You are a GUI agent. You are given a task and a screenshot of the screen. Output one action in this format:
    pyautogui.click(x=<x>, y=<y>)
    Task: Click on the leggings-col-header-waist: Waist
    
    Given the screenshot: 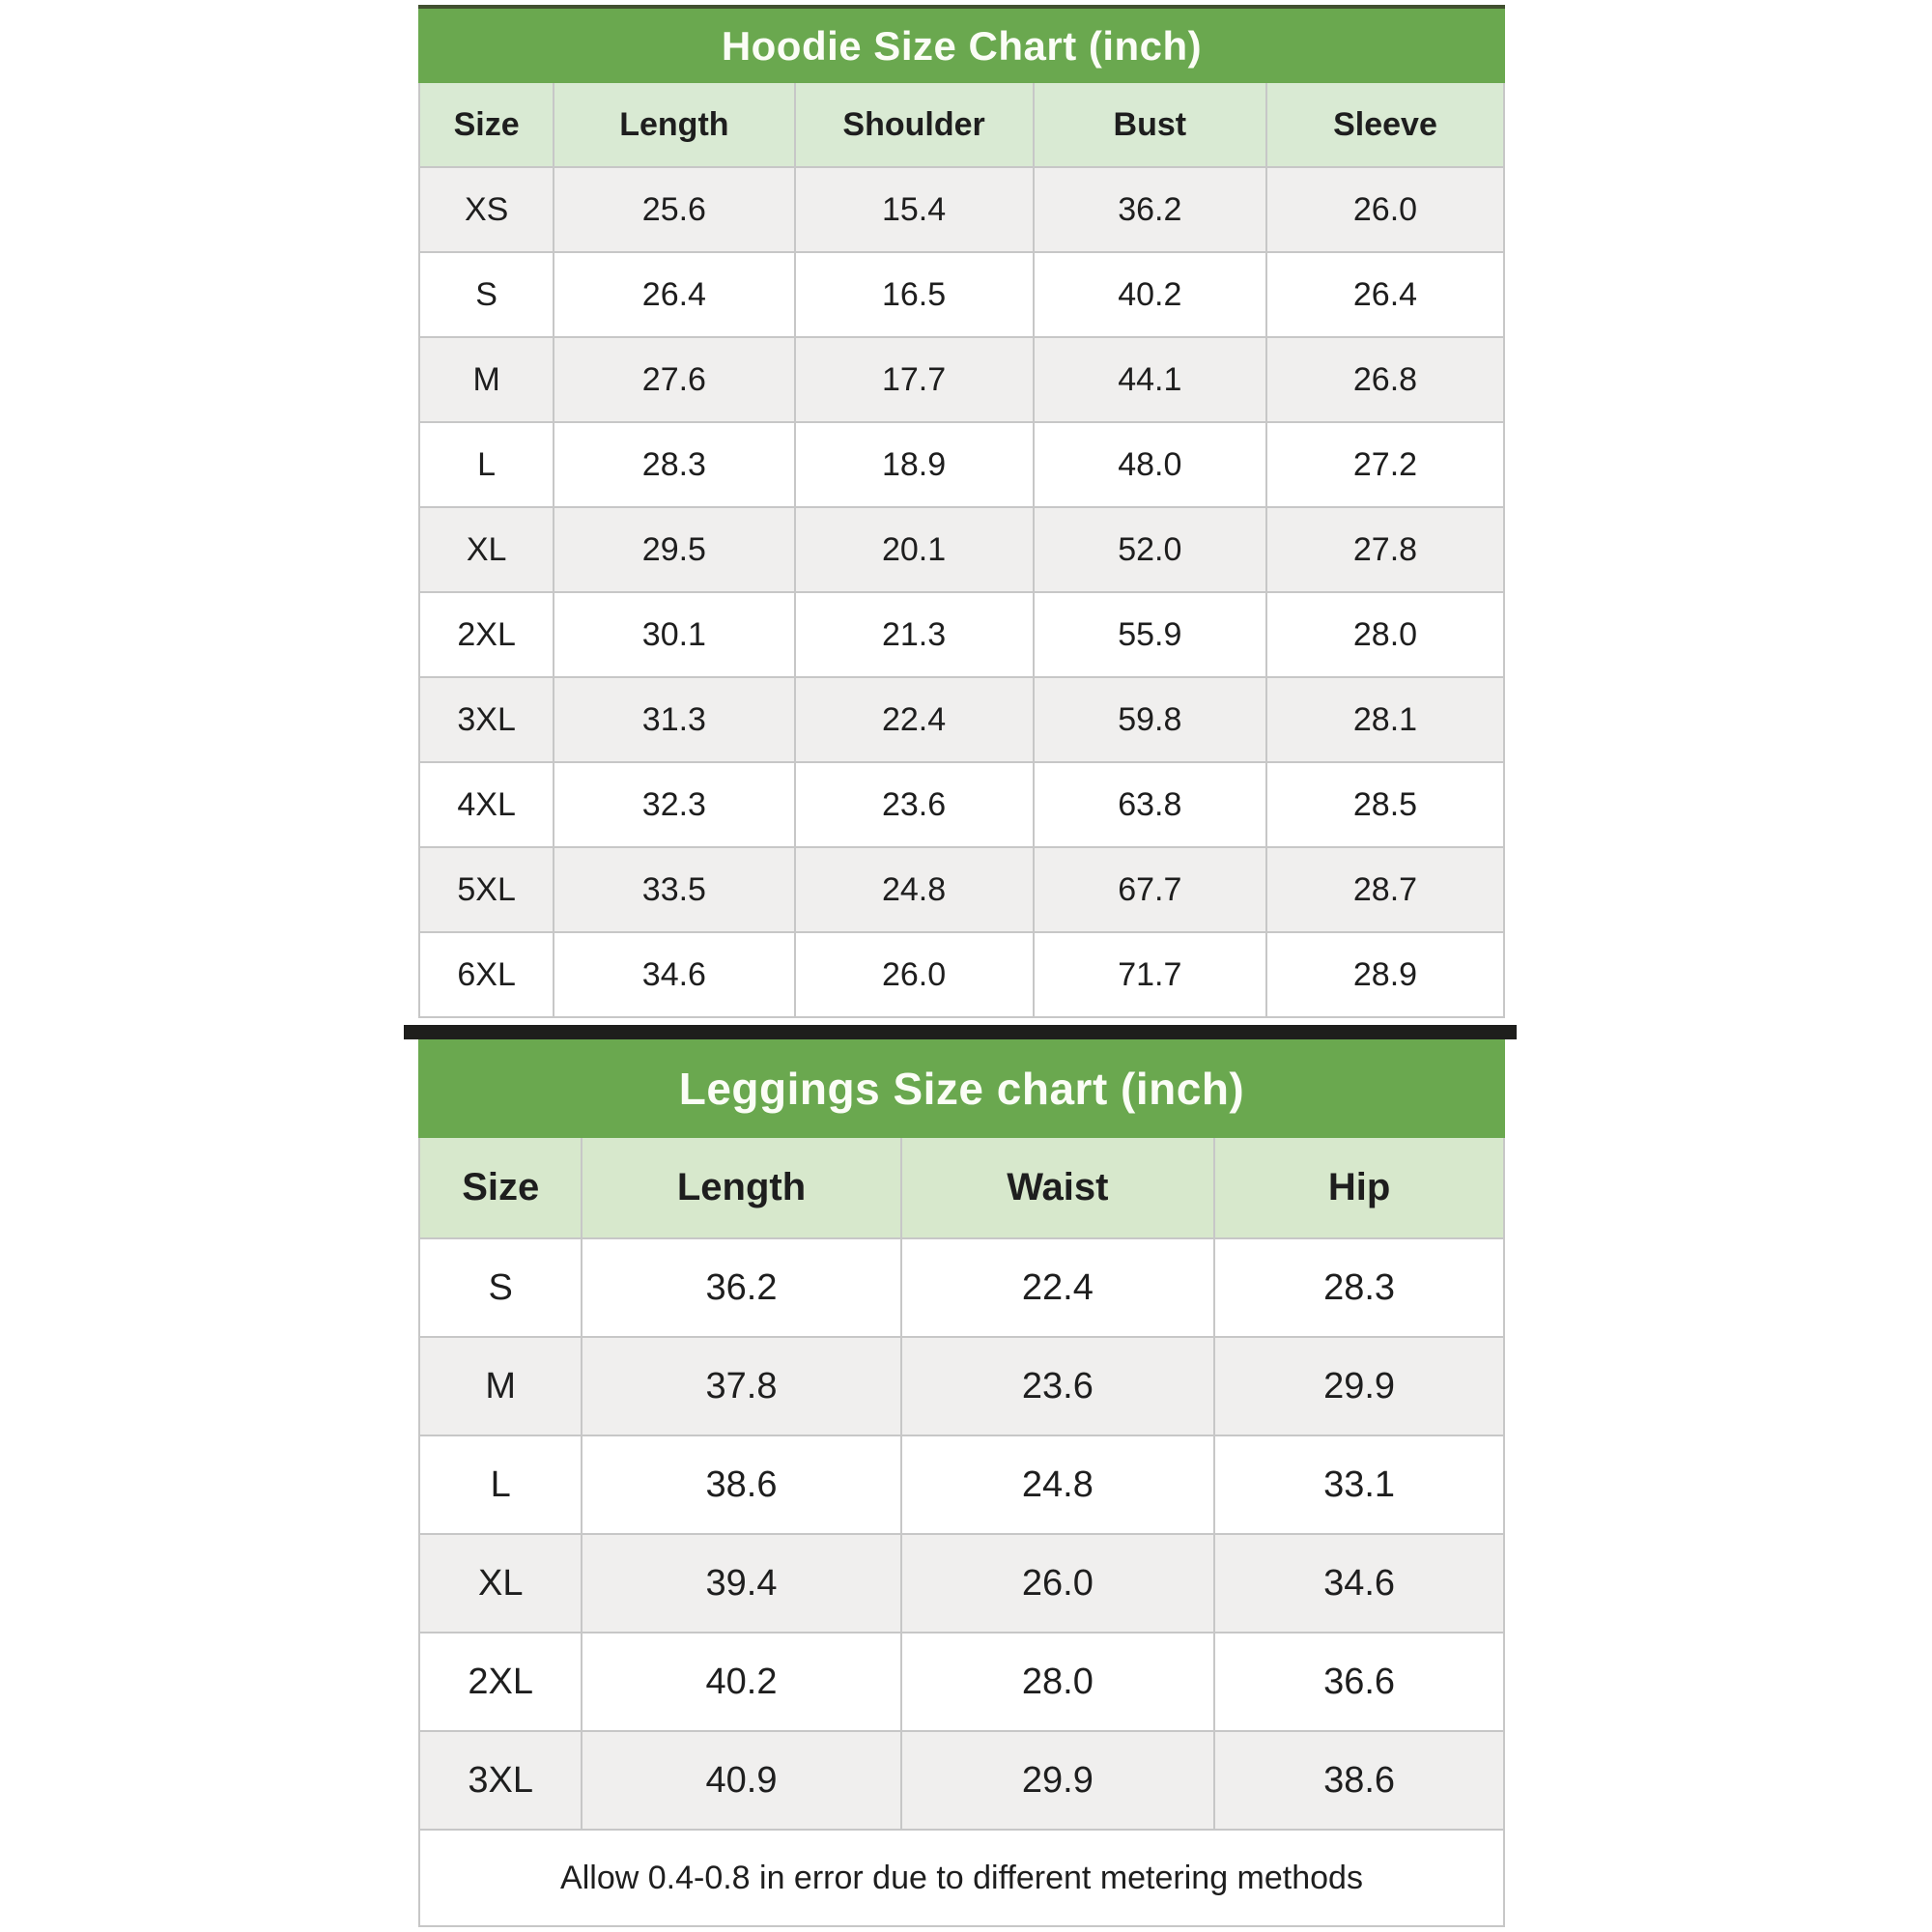 What is the action you would take?
    pyautogui.click(x=1058, y=1188)
    